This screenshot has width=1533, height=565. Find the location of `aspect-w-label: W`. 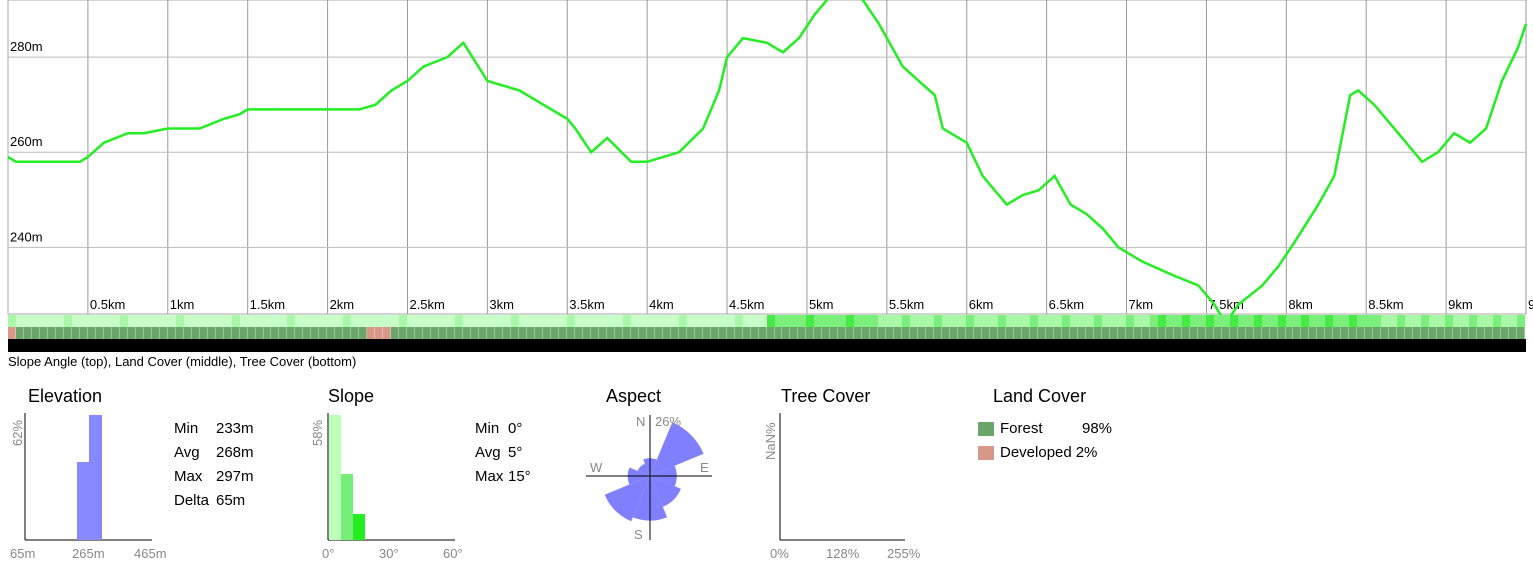

aspect-w-label: W is located at coordinates (596, 467).